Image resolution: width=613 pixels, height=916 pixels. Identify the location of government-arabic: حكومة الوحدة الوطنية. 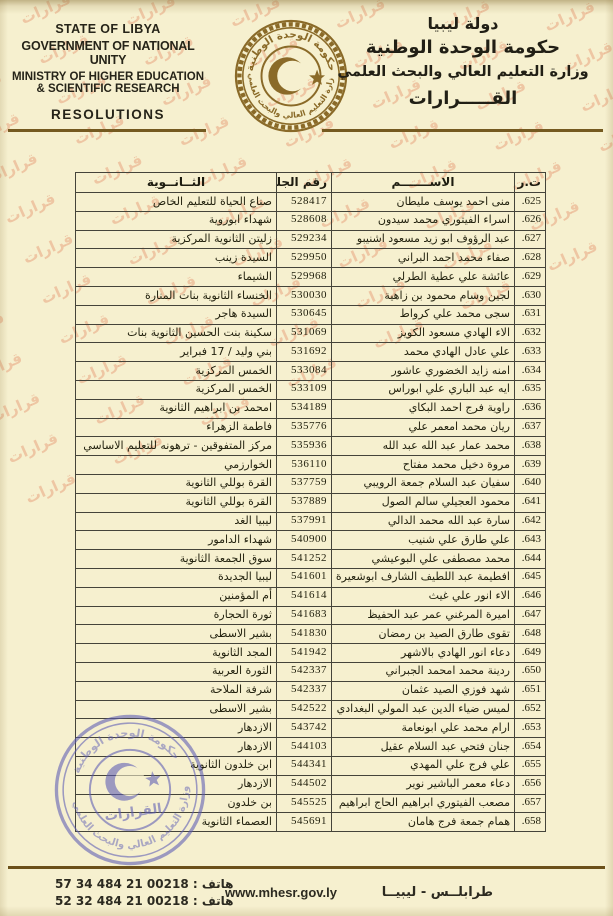
(463, 47).